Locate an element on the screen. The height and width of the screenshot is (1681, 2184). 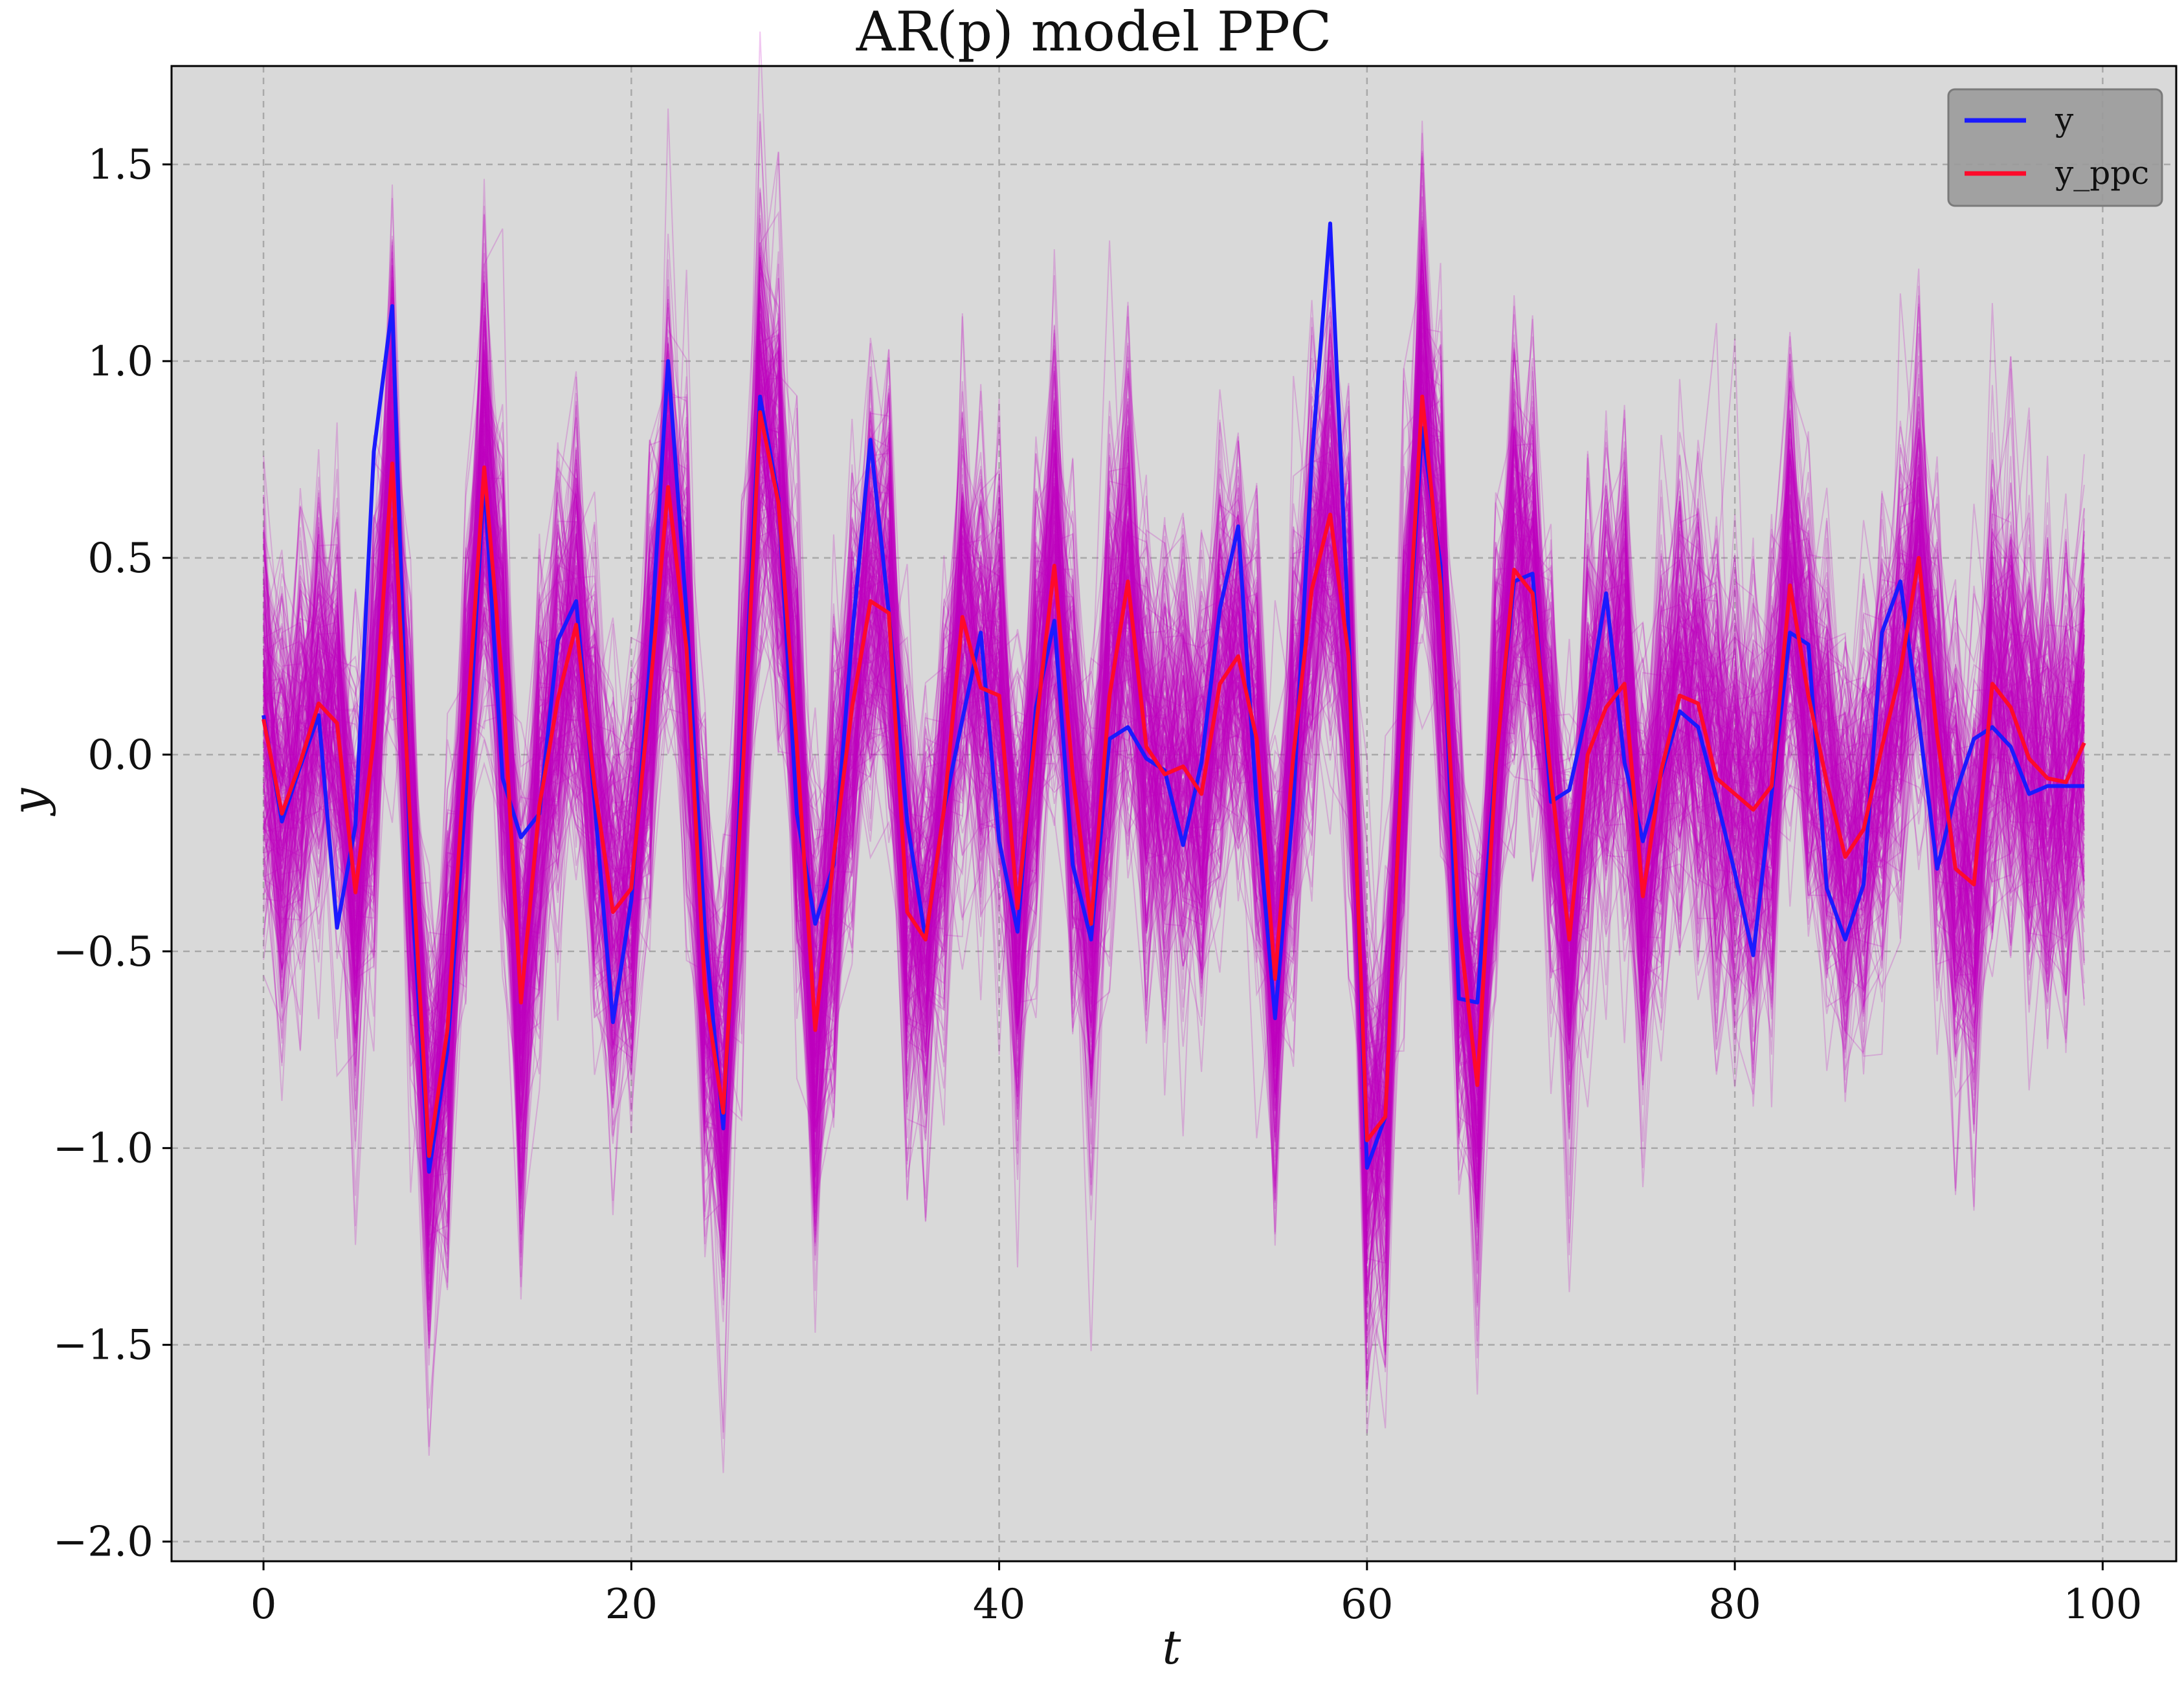
x-tick-label: 60 is located at coordinates (1367, 1605).